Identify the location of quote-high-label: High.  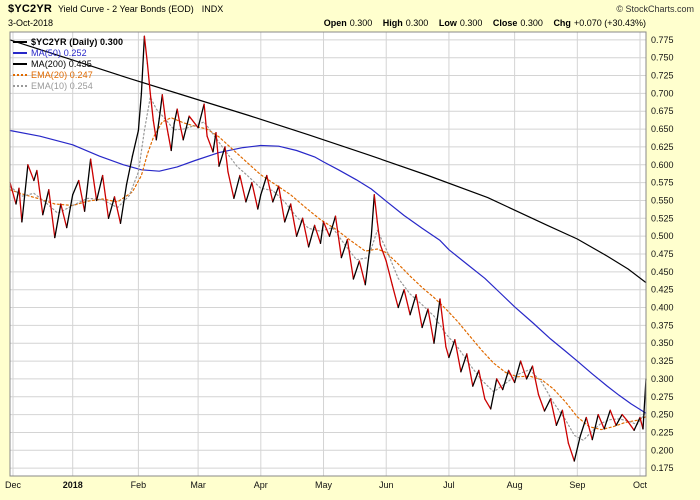
(392, 23).